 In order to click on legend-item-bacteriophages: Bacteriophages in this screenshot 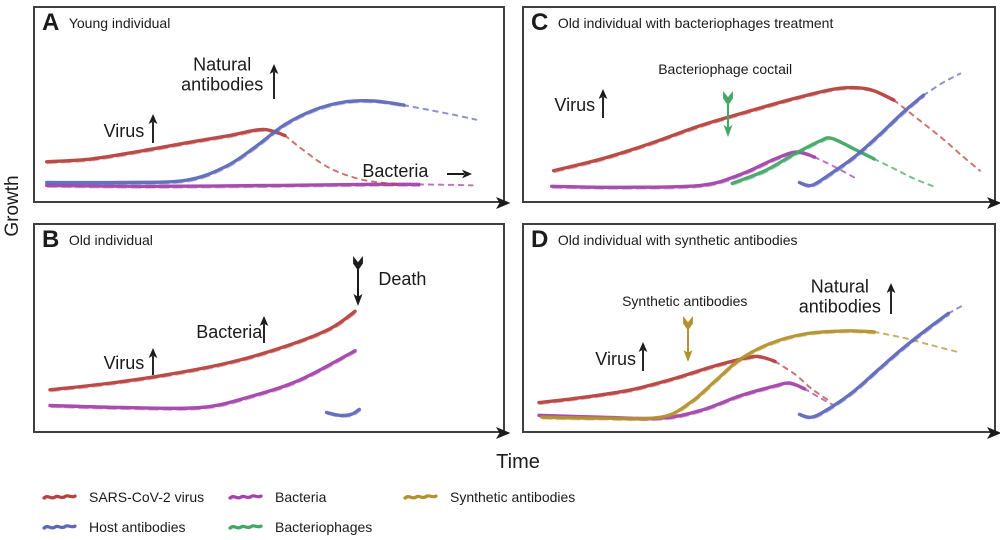, I will do `click(300, 527)`.